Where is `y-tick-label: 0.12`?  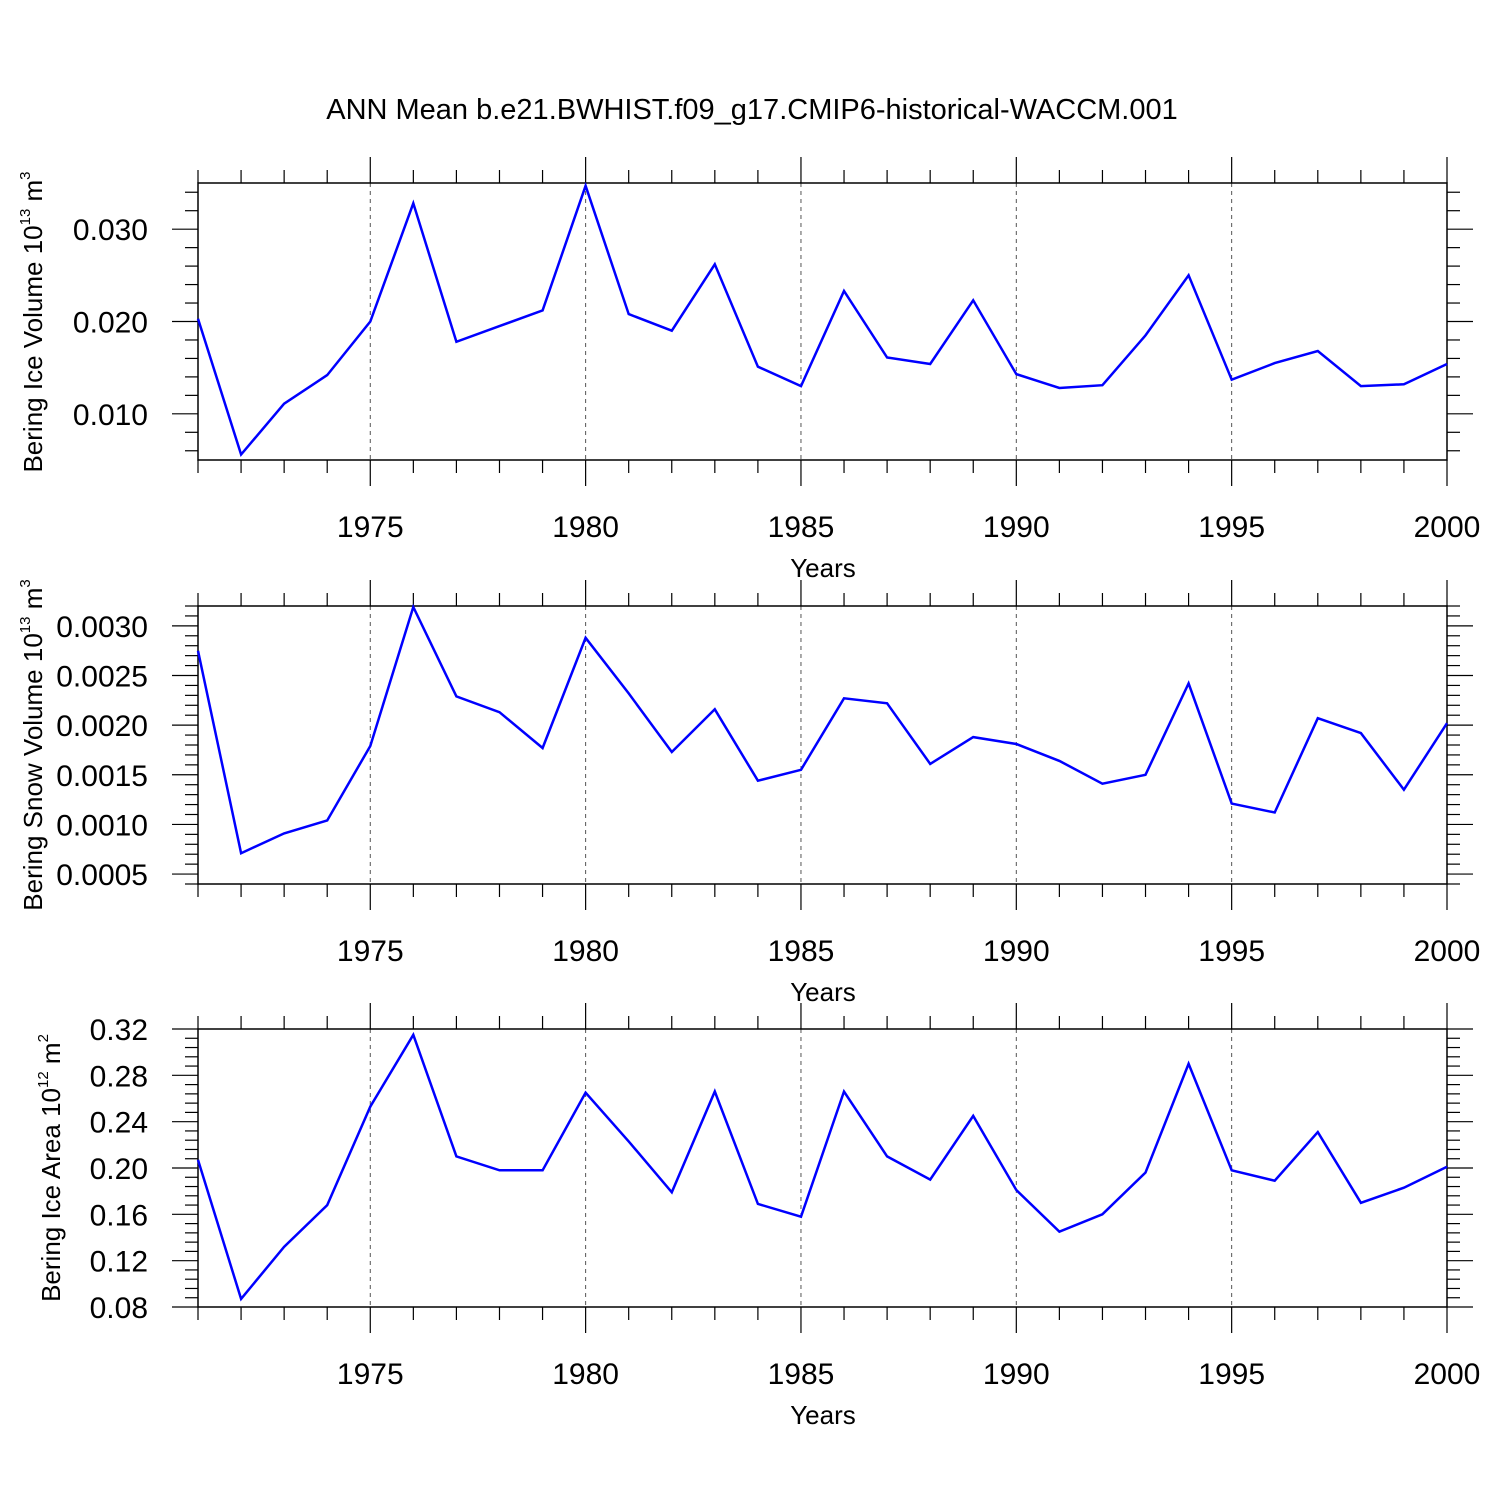
y-tick-label: 0.12 is located at coordinates (119, 1262).